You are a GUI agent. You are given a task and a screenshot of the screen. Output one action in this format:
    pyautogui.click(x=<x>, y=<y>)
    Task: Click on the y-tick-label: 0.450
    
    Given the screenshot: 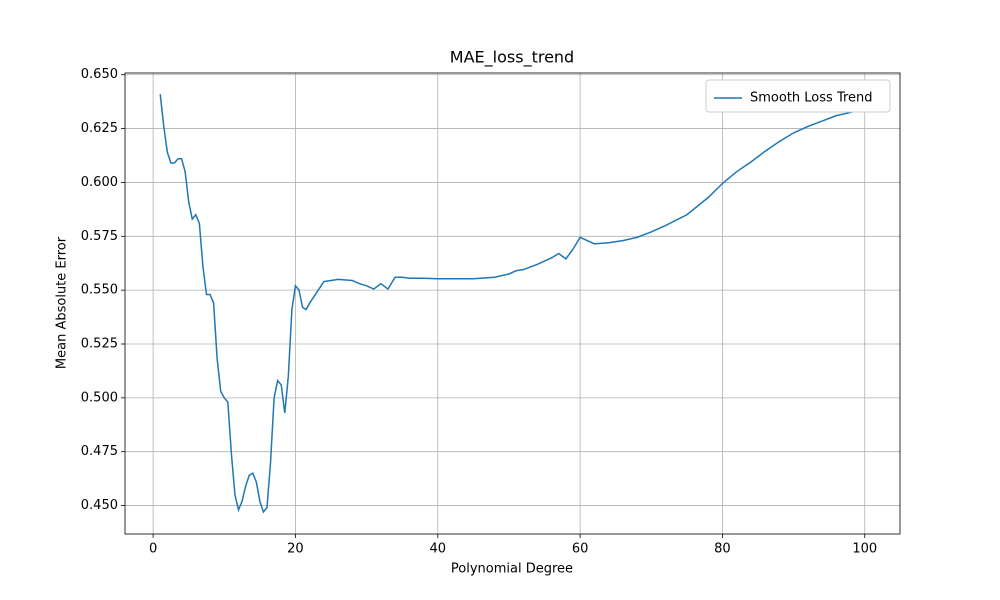 What is the action you would take?
    pyautogui.click(x=99, y=505)
    